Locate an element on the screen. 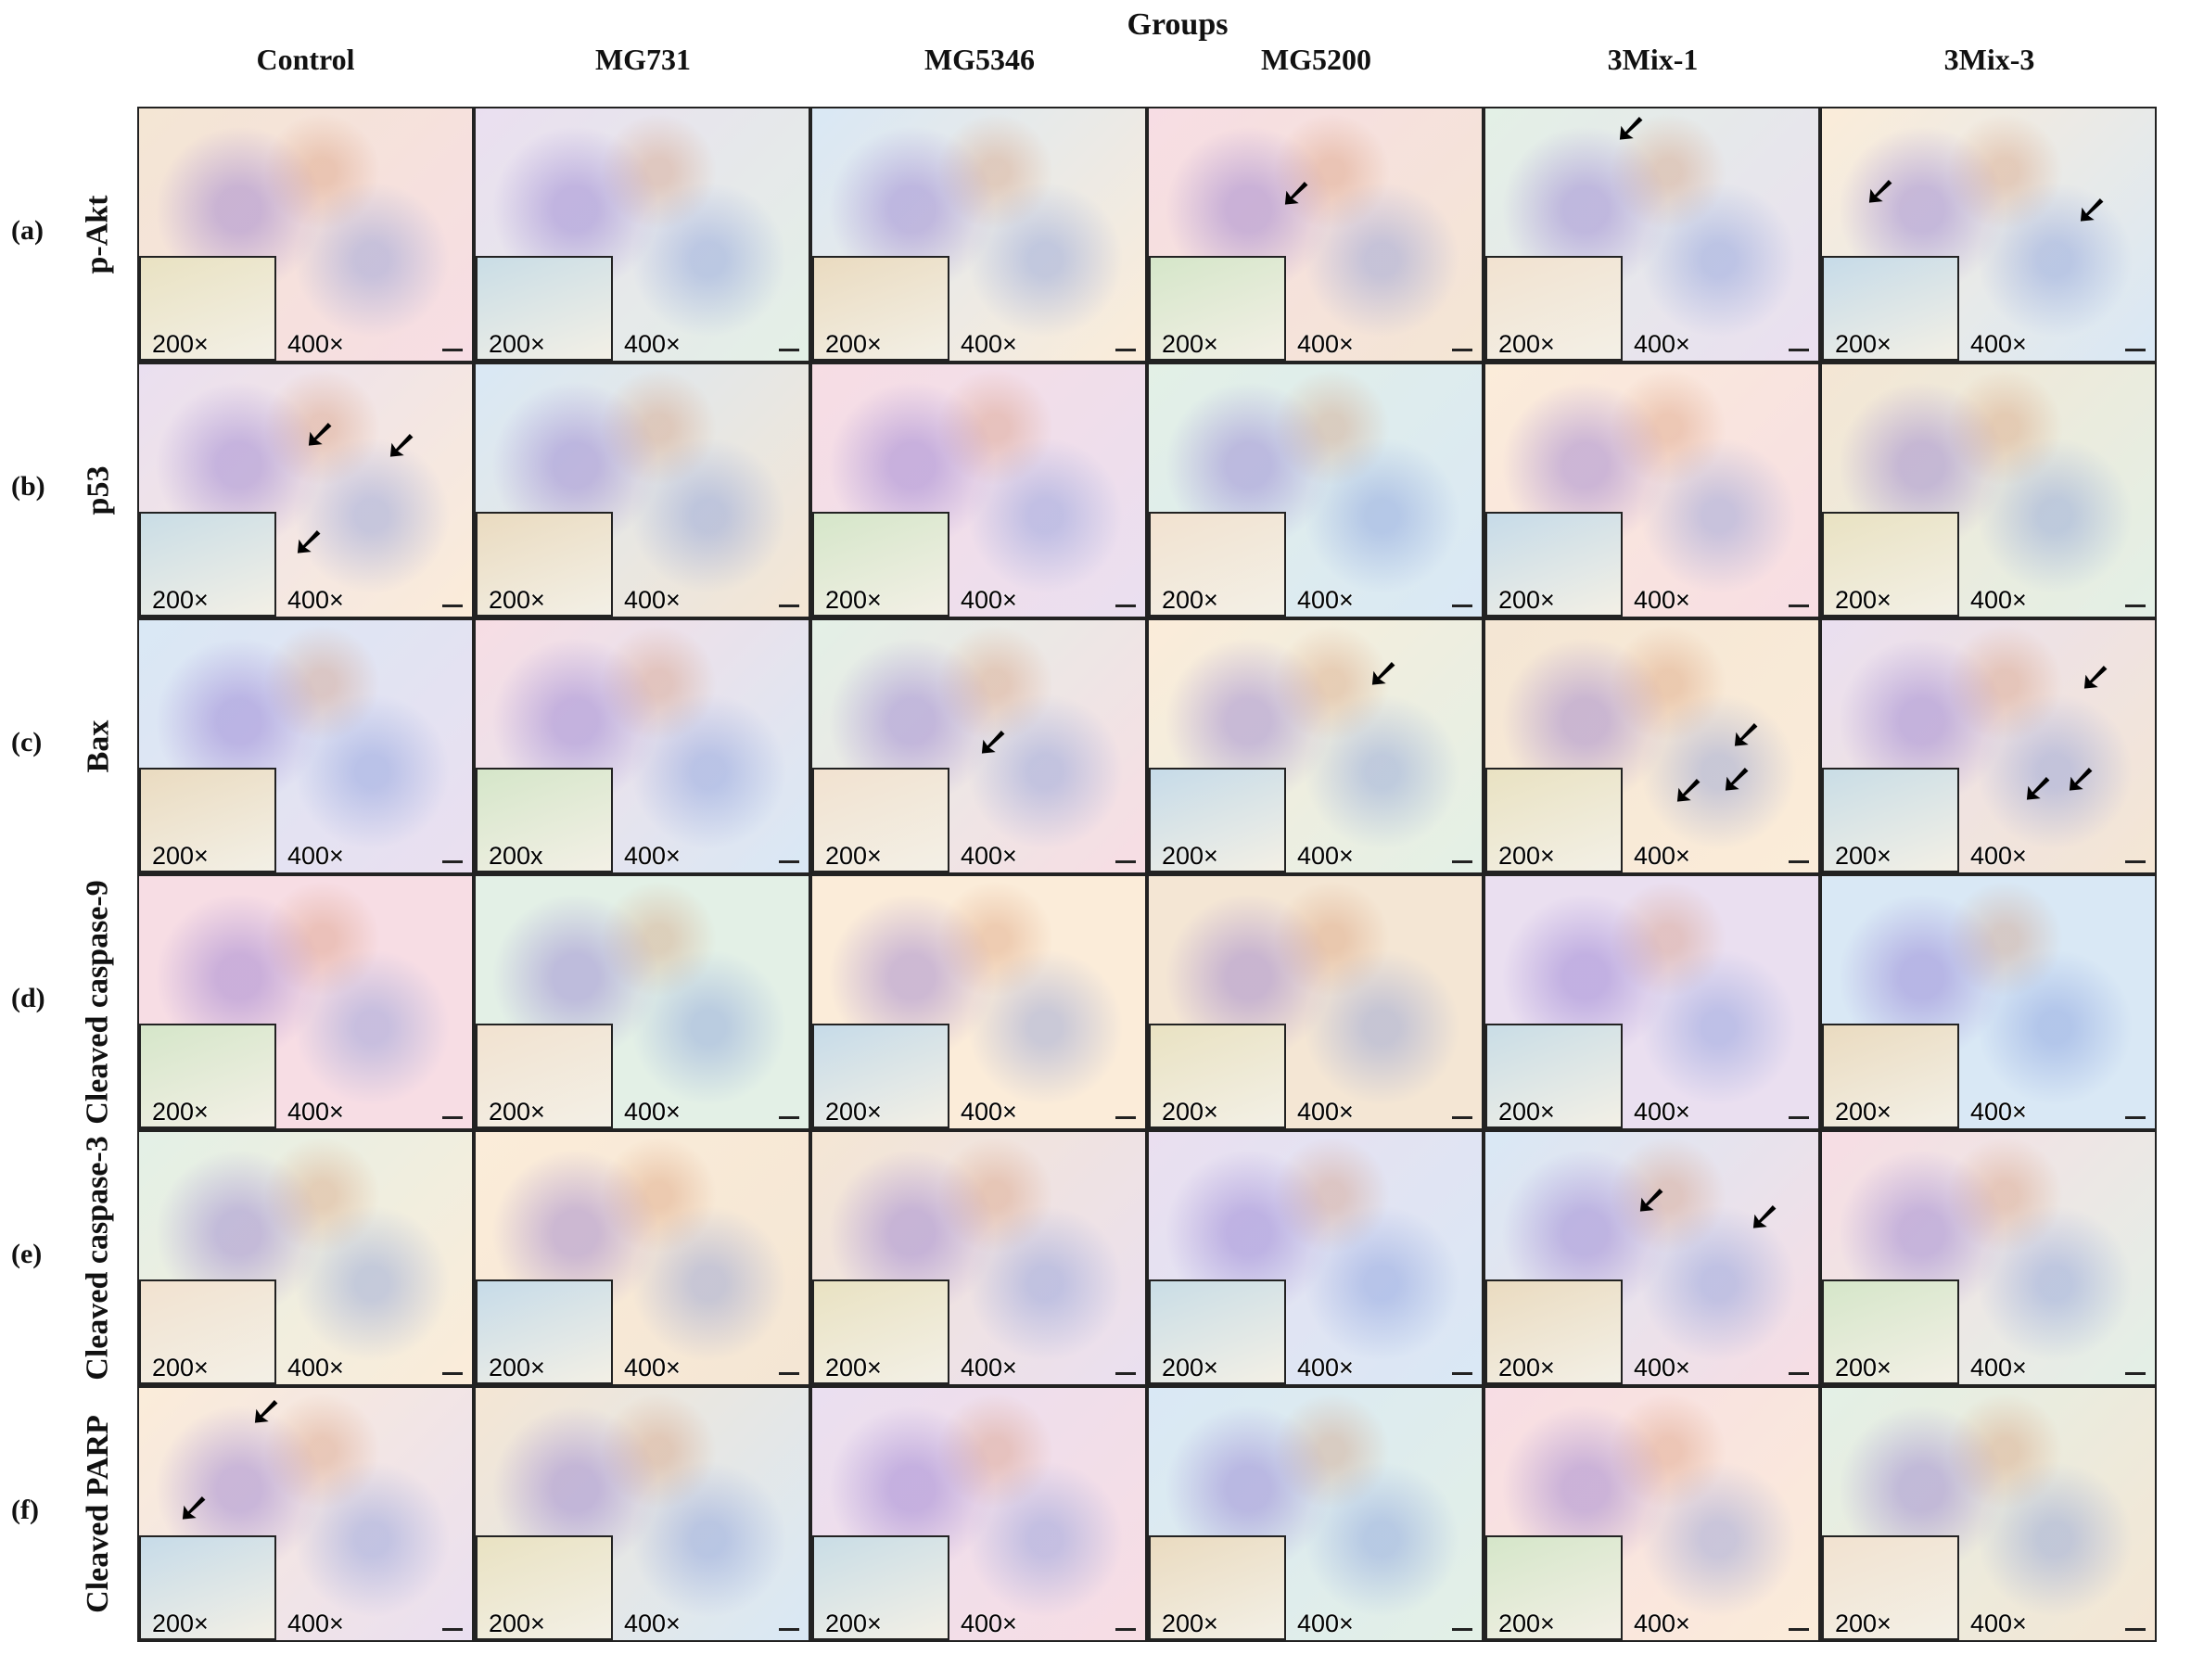 The width and height of the screenshot is (2191, 1680). column-header-mg5346: MG5346 is located at coordinates (980, 59).